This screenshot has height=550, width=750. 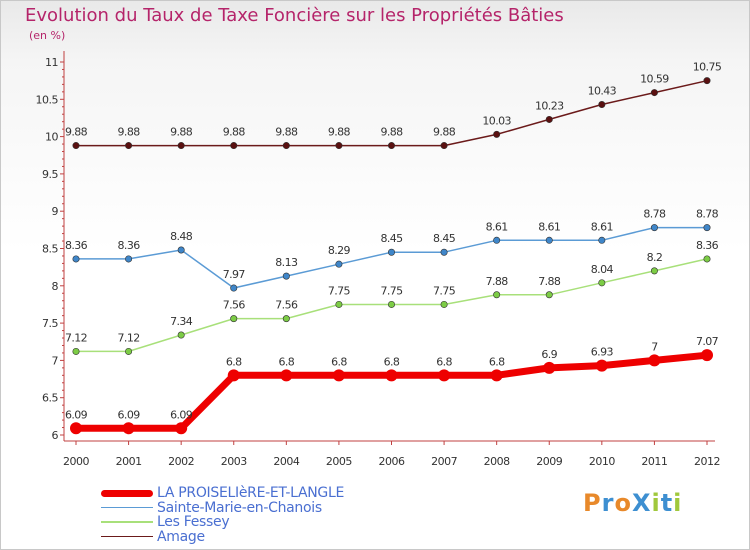 What do you see at coordinates (707, 461) in the screenshot?
I see `x-tick-label: 2012` at bounding box center [707, 461].